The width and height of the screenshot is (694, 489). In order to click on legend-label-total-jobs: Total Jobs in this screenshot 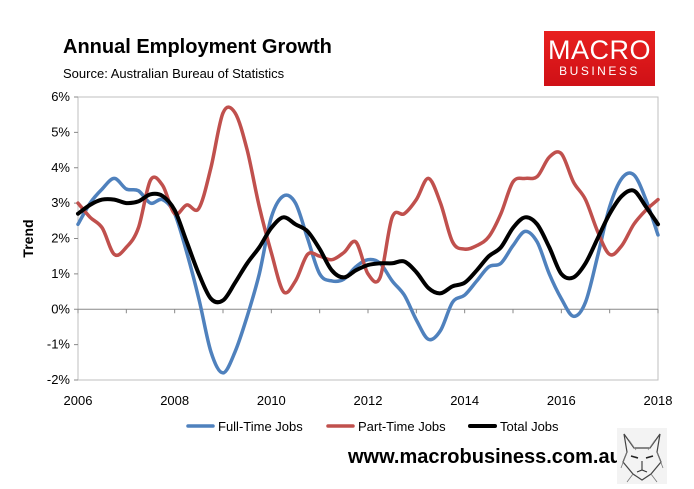, I will do `click(529, 426)`.